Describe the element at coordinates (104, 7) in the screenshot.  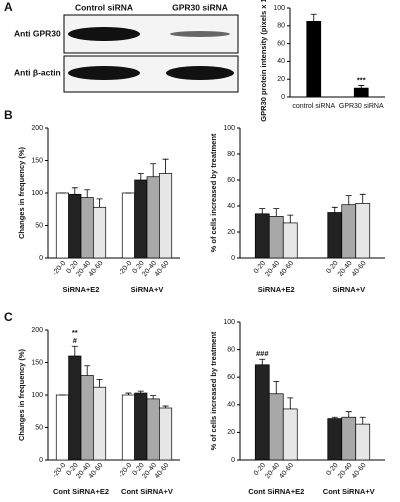
I see `blot-column-label: Control siRNA` at that location.